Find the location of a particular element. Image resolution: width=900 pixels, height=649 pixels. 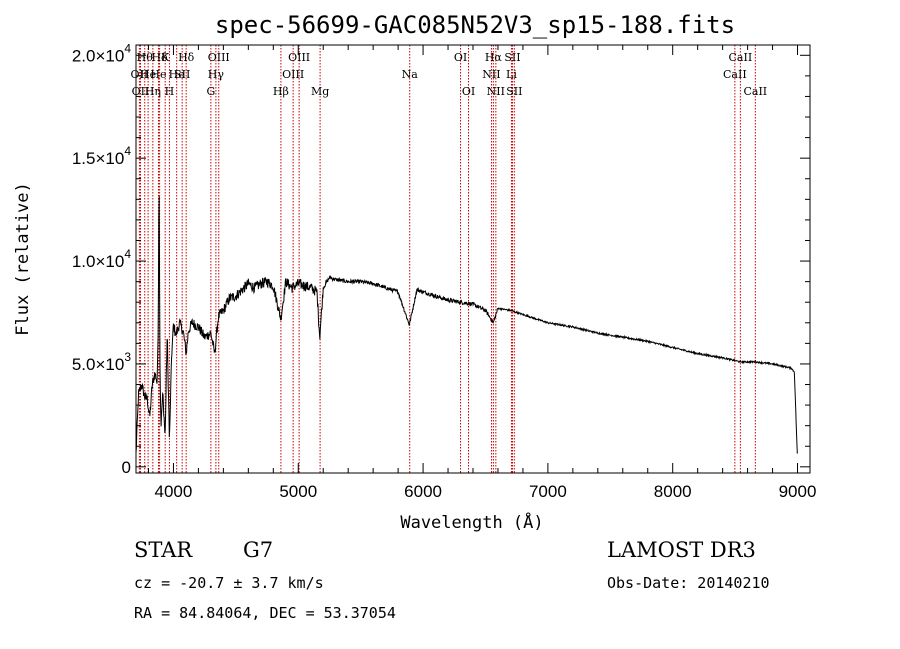

spectral-line-label: G is located at coordinates (210, 91).